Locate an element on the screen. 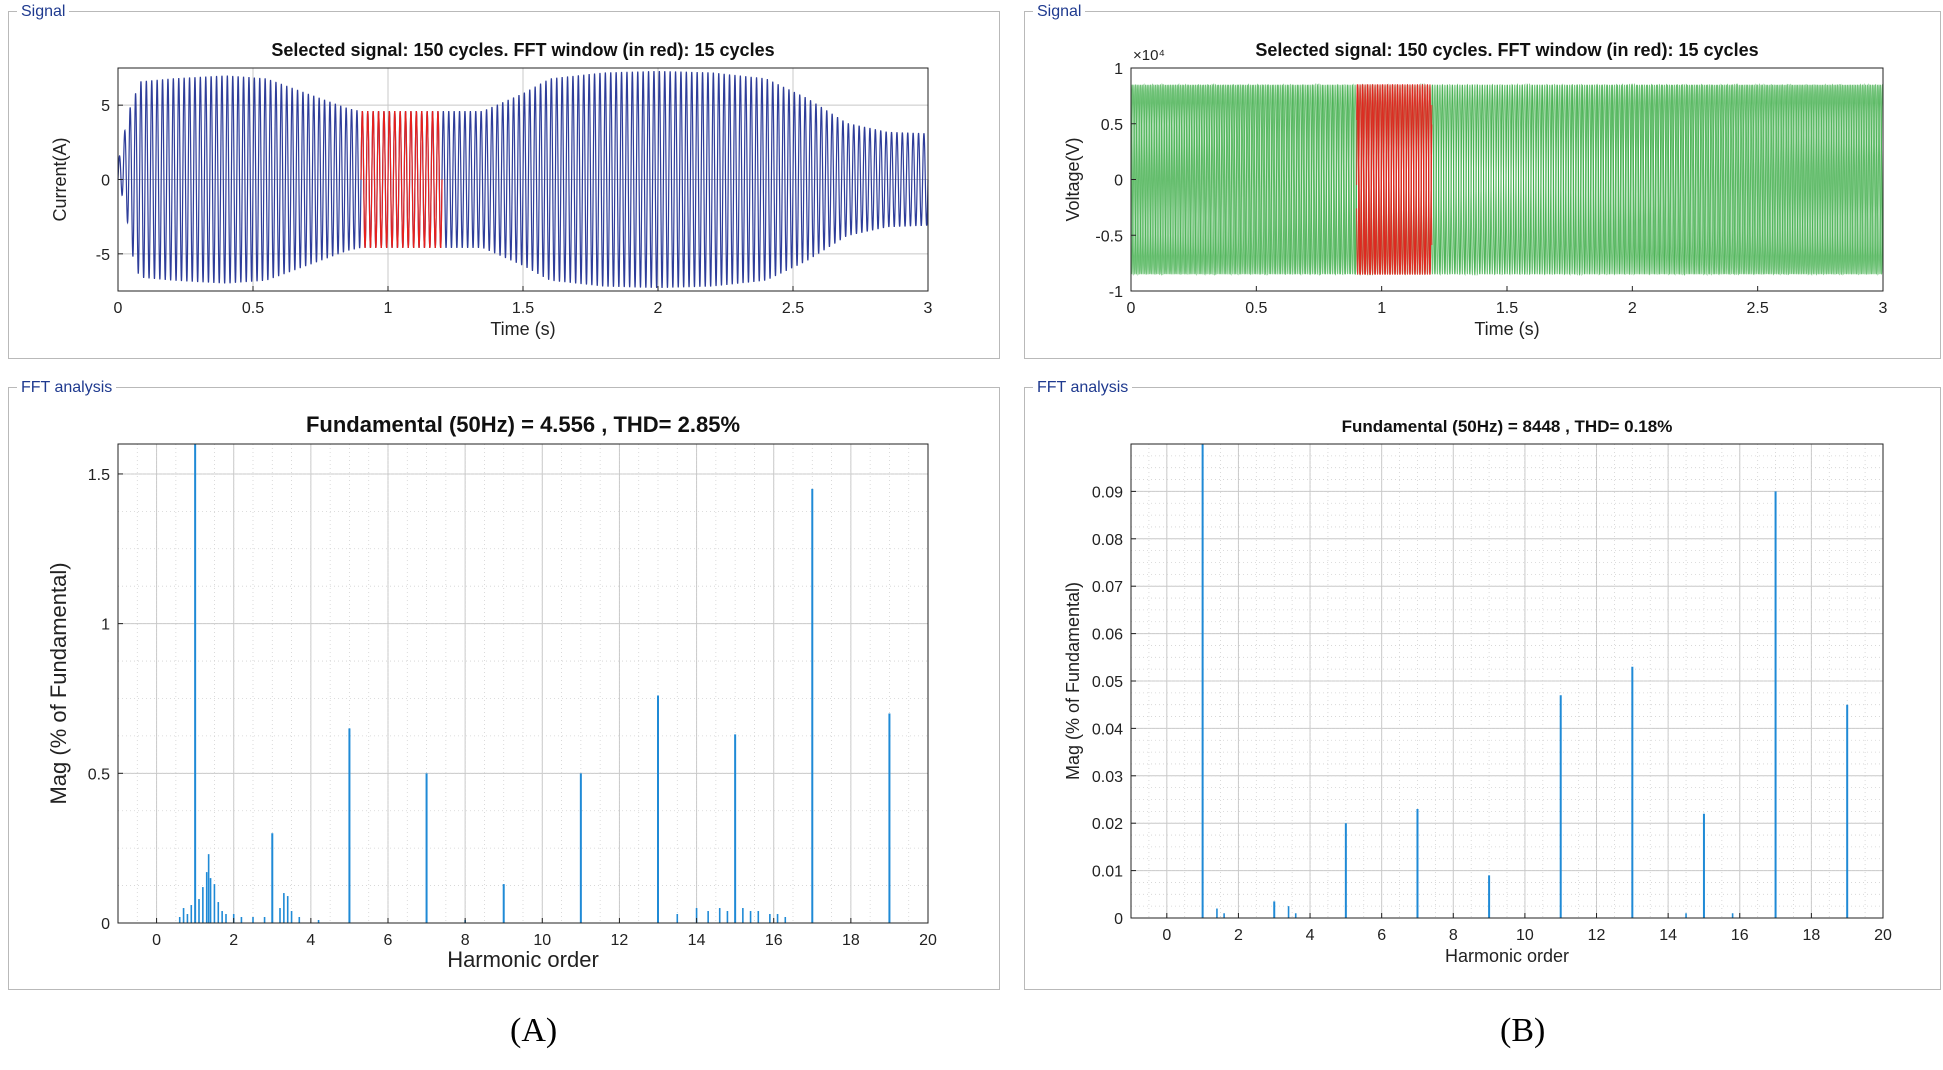 The image size is (1943, 1070). figure-label-a: (A) is located at coordinates (534, 1030).